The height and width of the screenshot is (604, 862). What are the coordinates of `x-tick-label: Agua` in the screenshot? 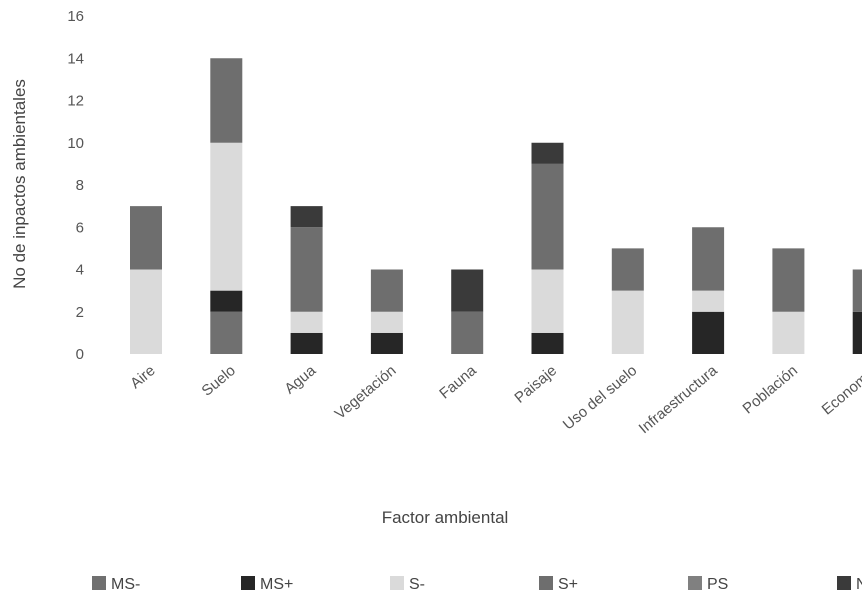 It's located at (300, 380).